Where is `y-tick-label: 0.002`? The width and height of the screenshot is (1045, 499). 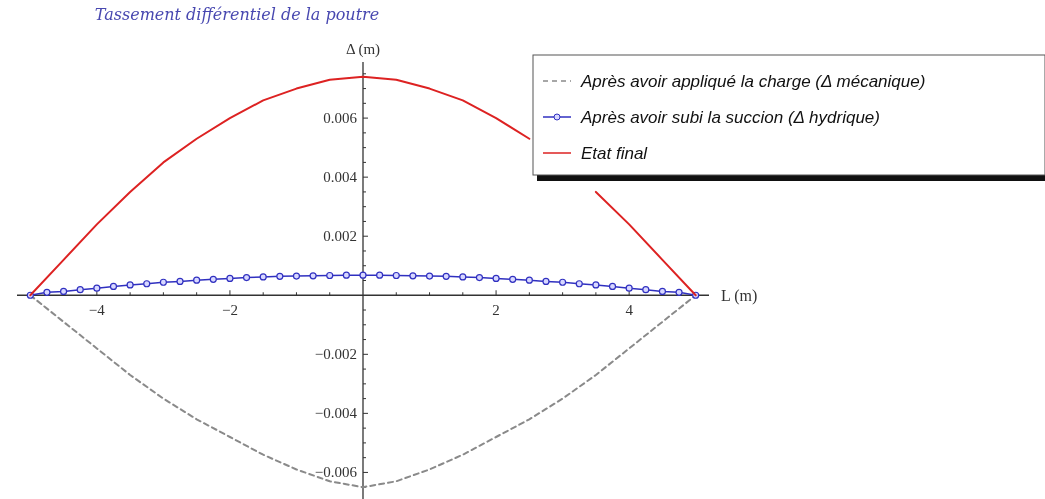 y-tick-label: 0.002 is located at coordinates (340, 236).